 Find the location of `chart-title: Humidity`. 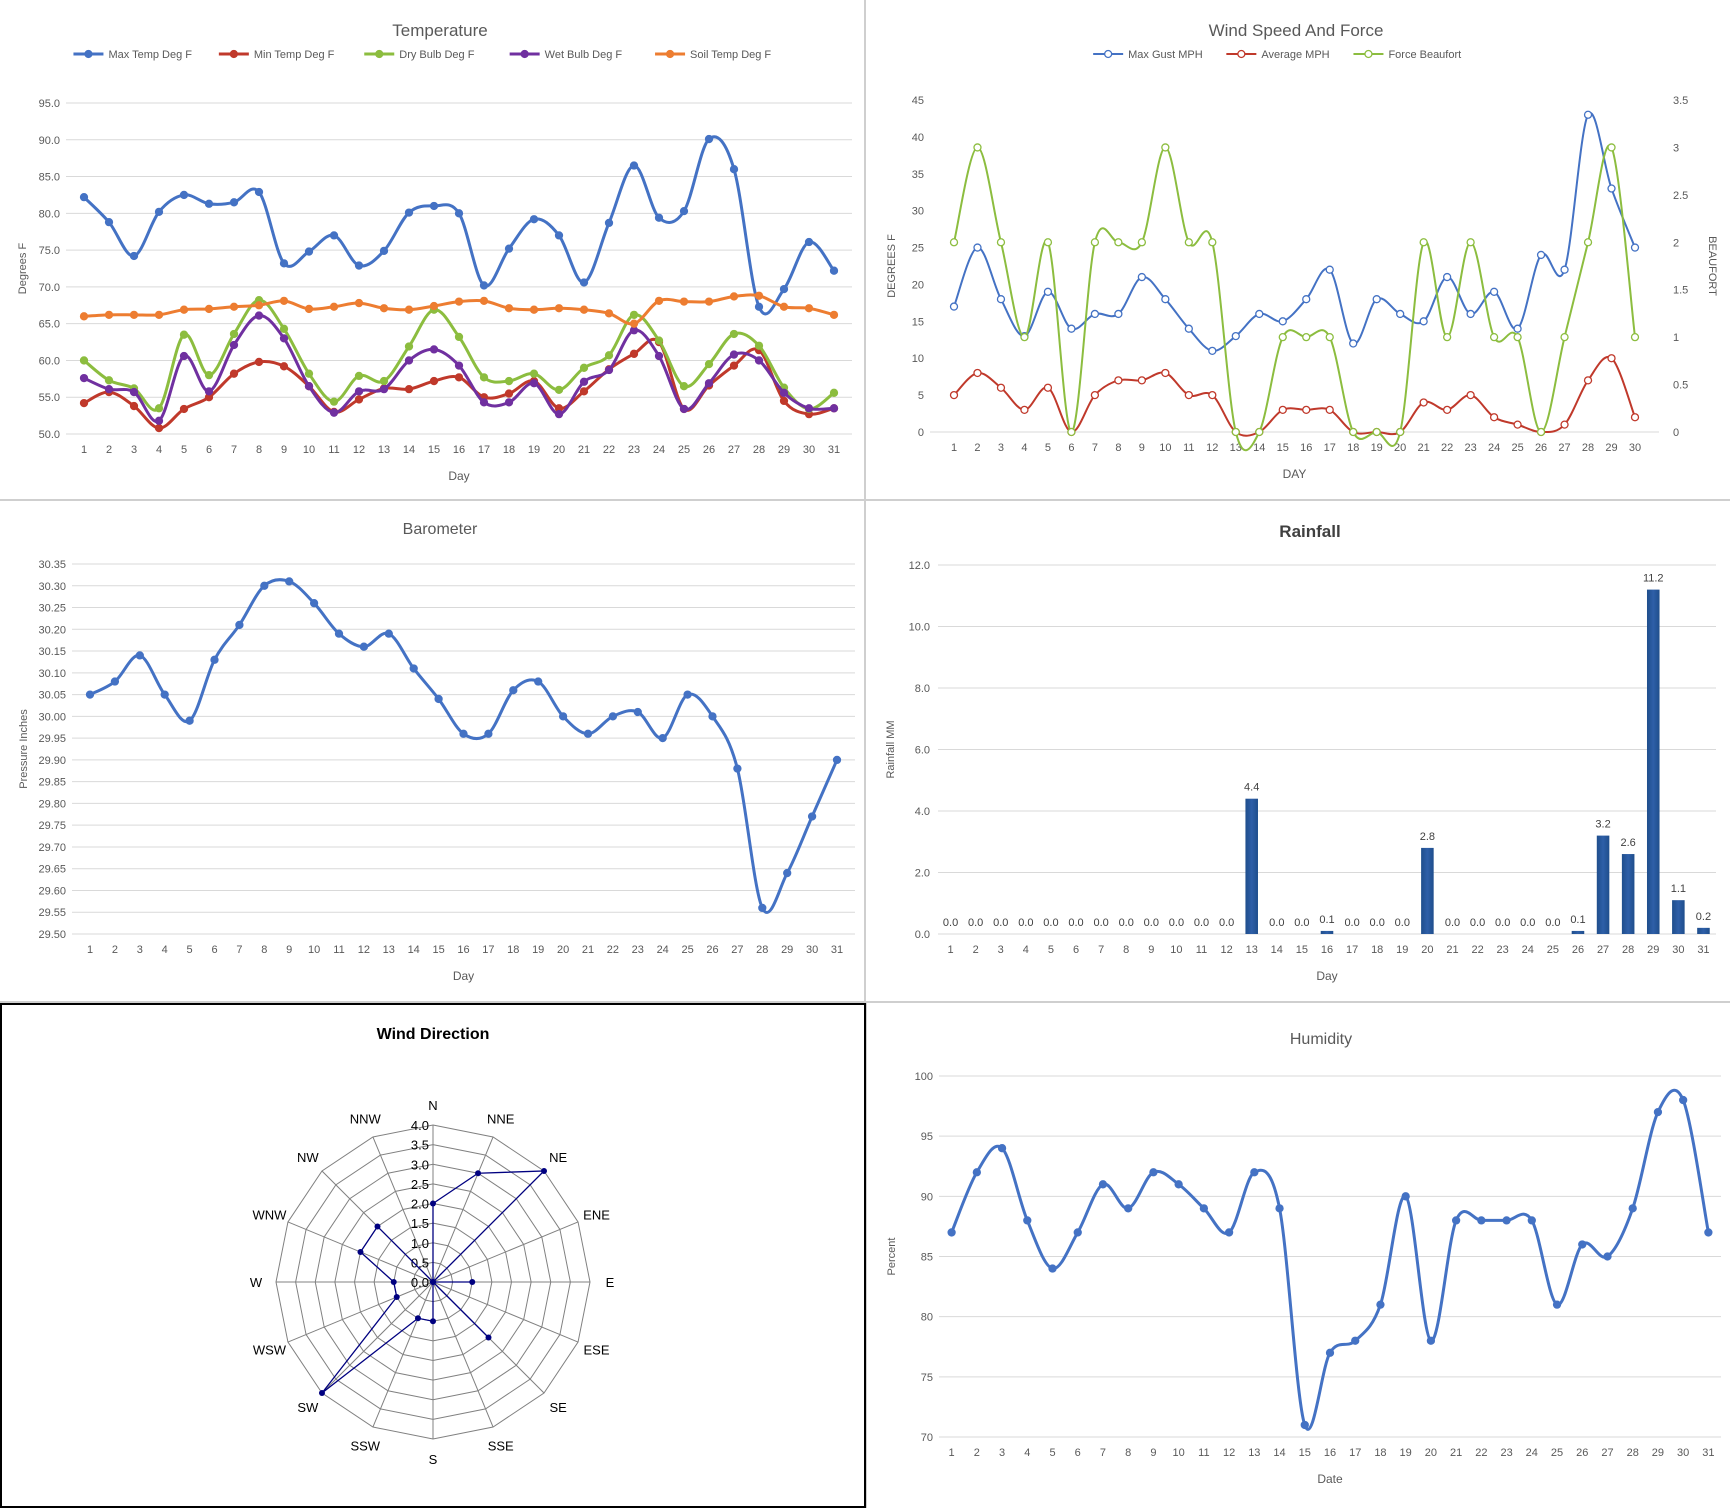

chart-title: Humidity is located at coordinates (1321, 1039).